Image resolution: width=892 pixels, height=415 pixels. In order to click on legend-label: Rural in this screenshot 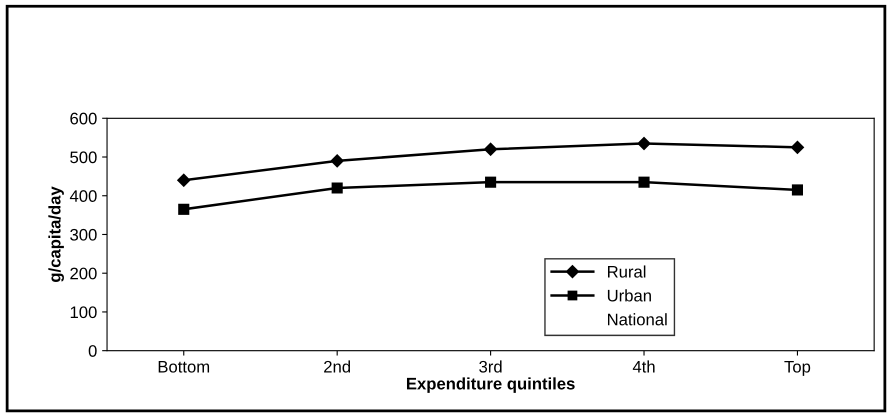, I will do `click(627, 271)`.